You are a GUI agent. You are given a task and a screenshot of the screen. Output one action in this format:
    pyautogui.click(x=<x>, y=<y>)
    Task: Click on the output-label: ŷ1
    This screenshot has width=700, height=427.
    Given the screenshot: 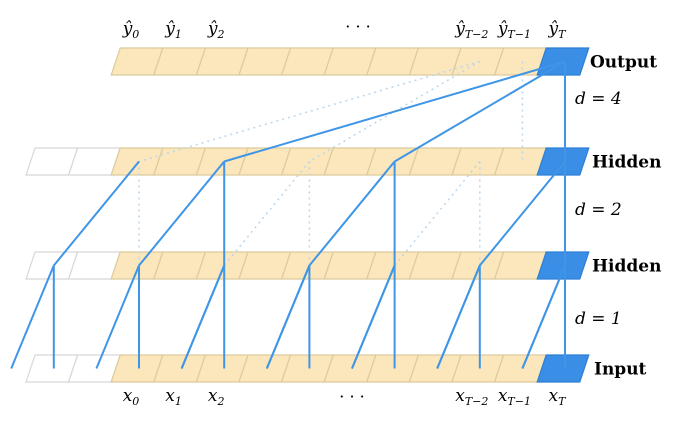 What is the action you would take?
    pyautogui.click(x=173, y=30)
    